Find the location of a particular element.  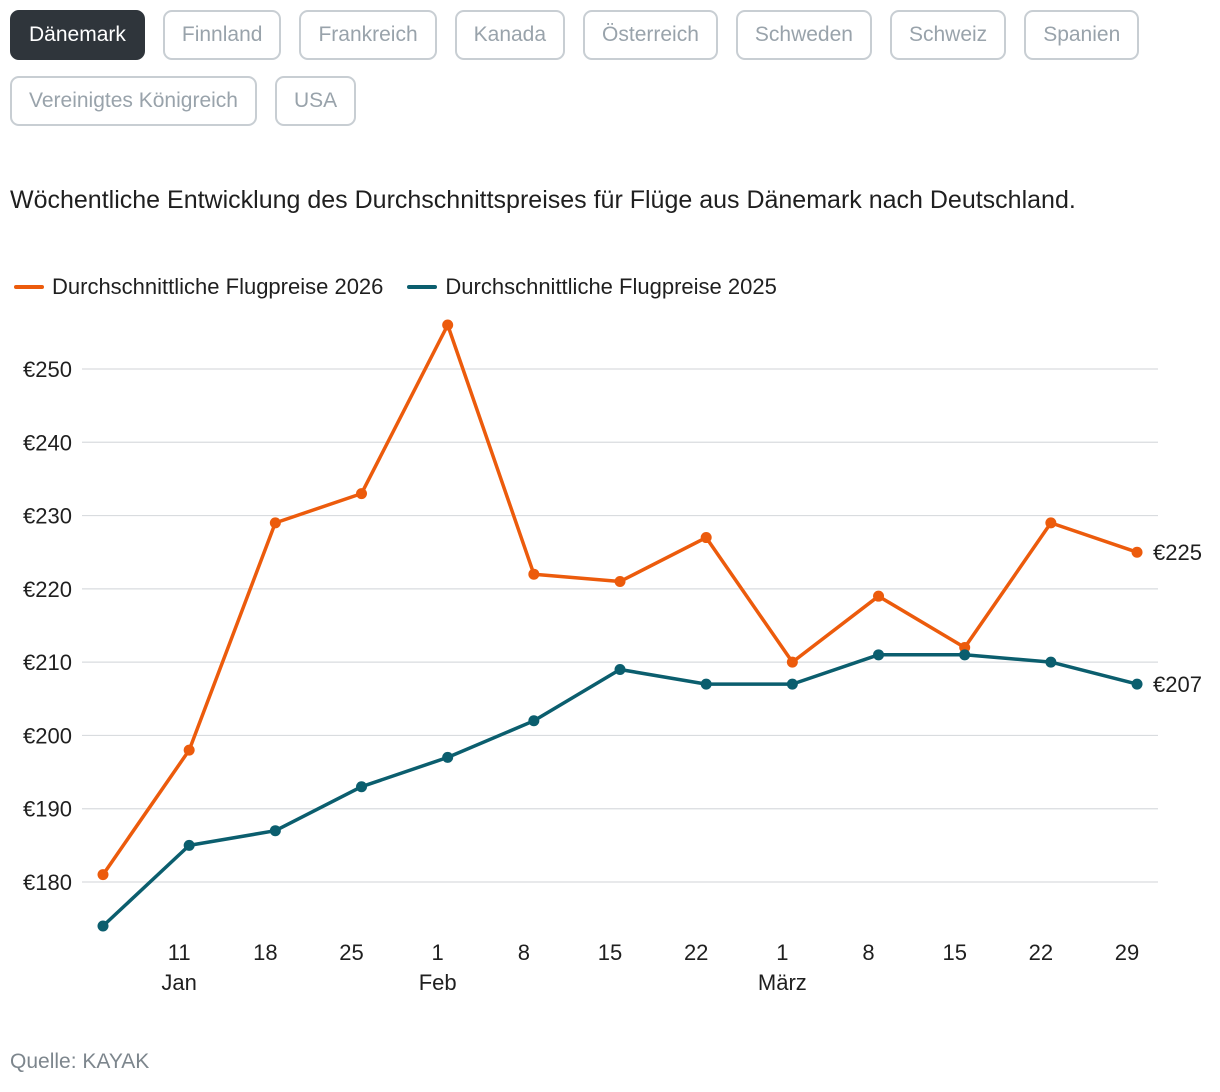

x-month-label: Jan is located at coordinates (178, 982).